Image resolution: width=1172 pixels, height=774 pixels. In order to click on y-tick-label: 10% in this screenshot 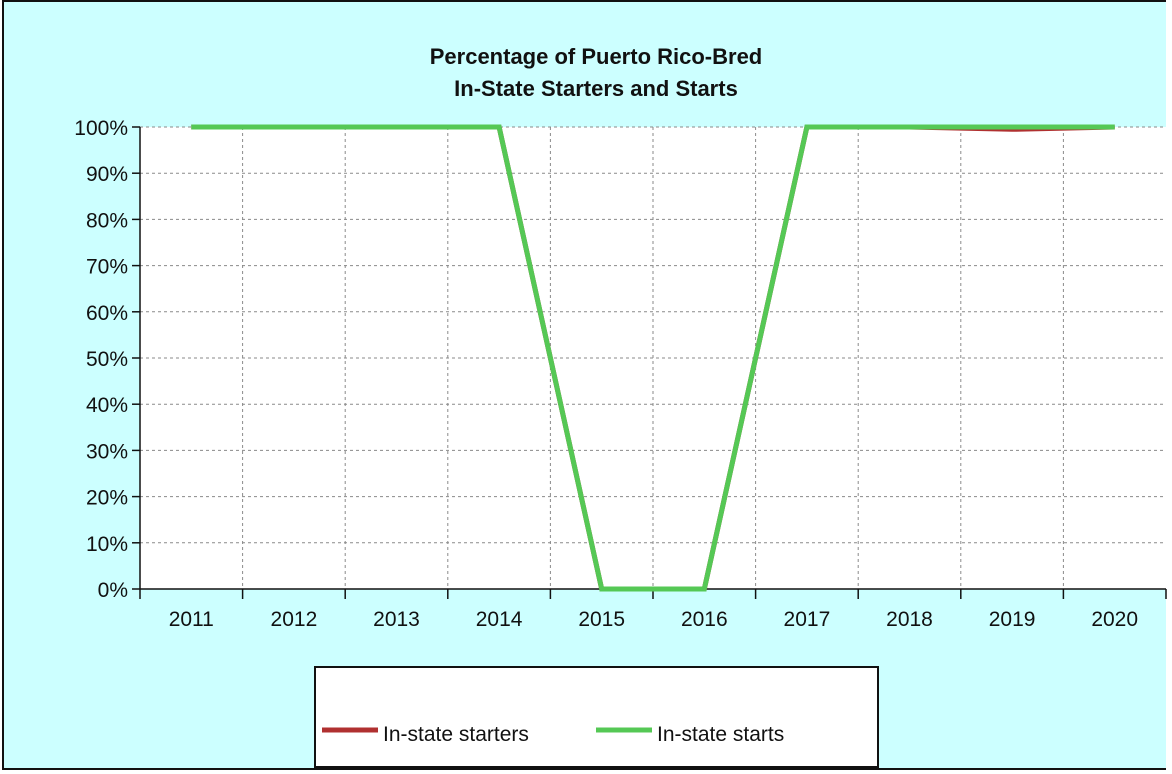, I will do `click(107, 544)`.